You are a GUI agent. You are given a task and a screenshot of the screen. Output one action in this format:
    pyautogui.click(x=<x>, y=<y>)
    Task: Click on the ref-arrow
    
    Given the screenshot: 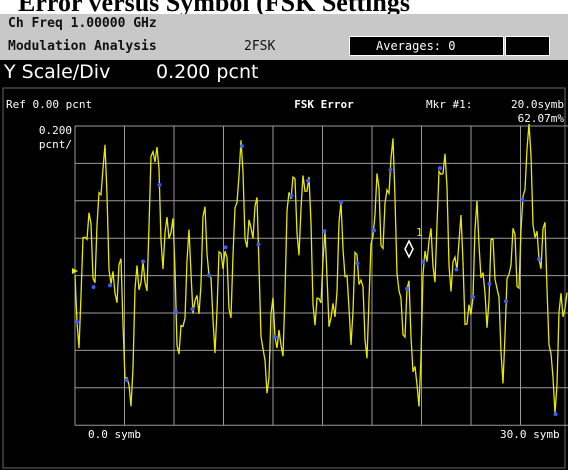 What is the action you would take?
    pyautogui.click(x=75, y=271)
    